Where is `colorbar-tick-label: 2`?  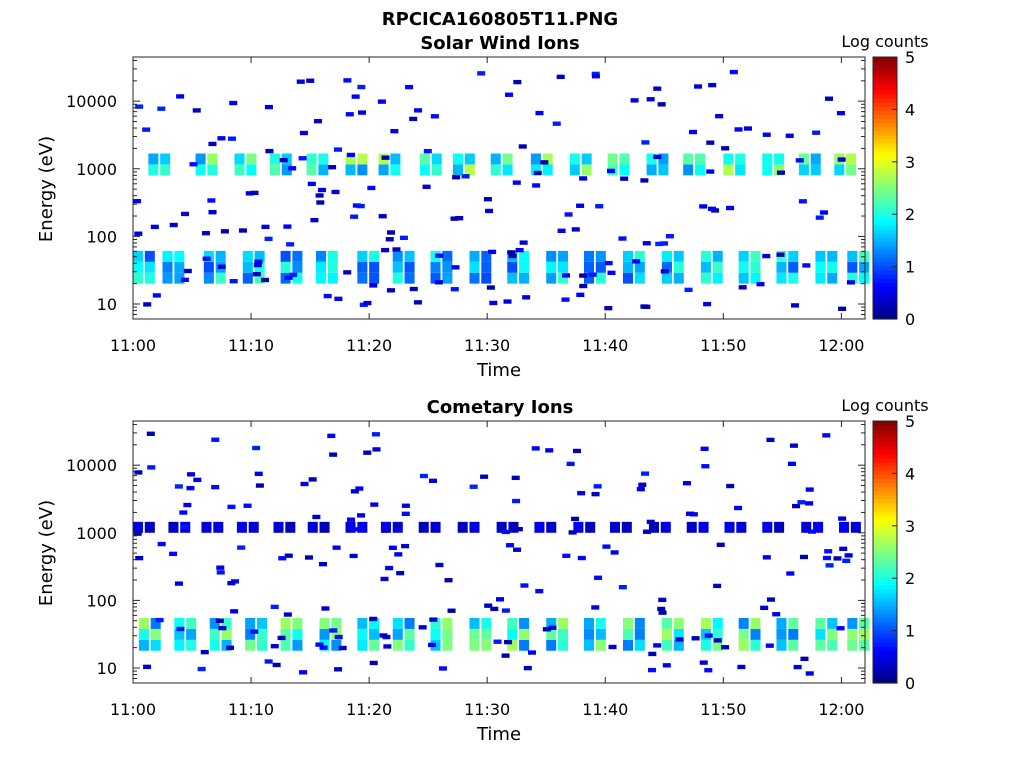
colorbar-tick-label: 2 is located at coordinates (910, 578).